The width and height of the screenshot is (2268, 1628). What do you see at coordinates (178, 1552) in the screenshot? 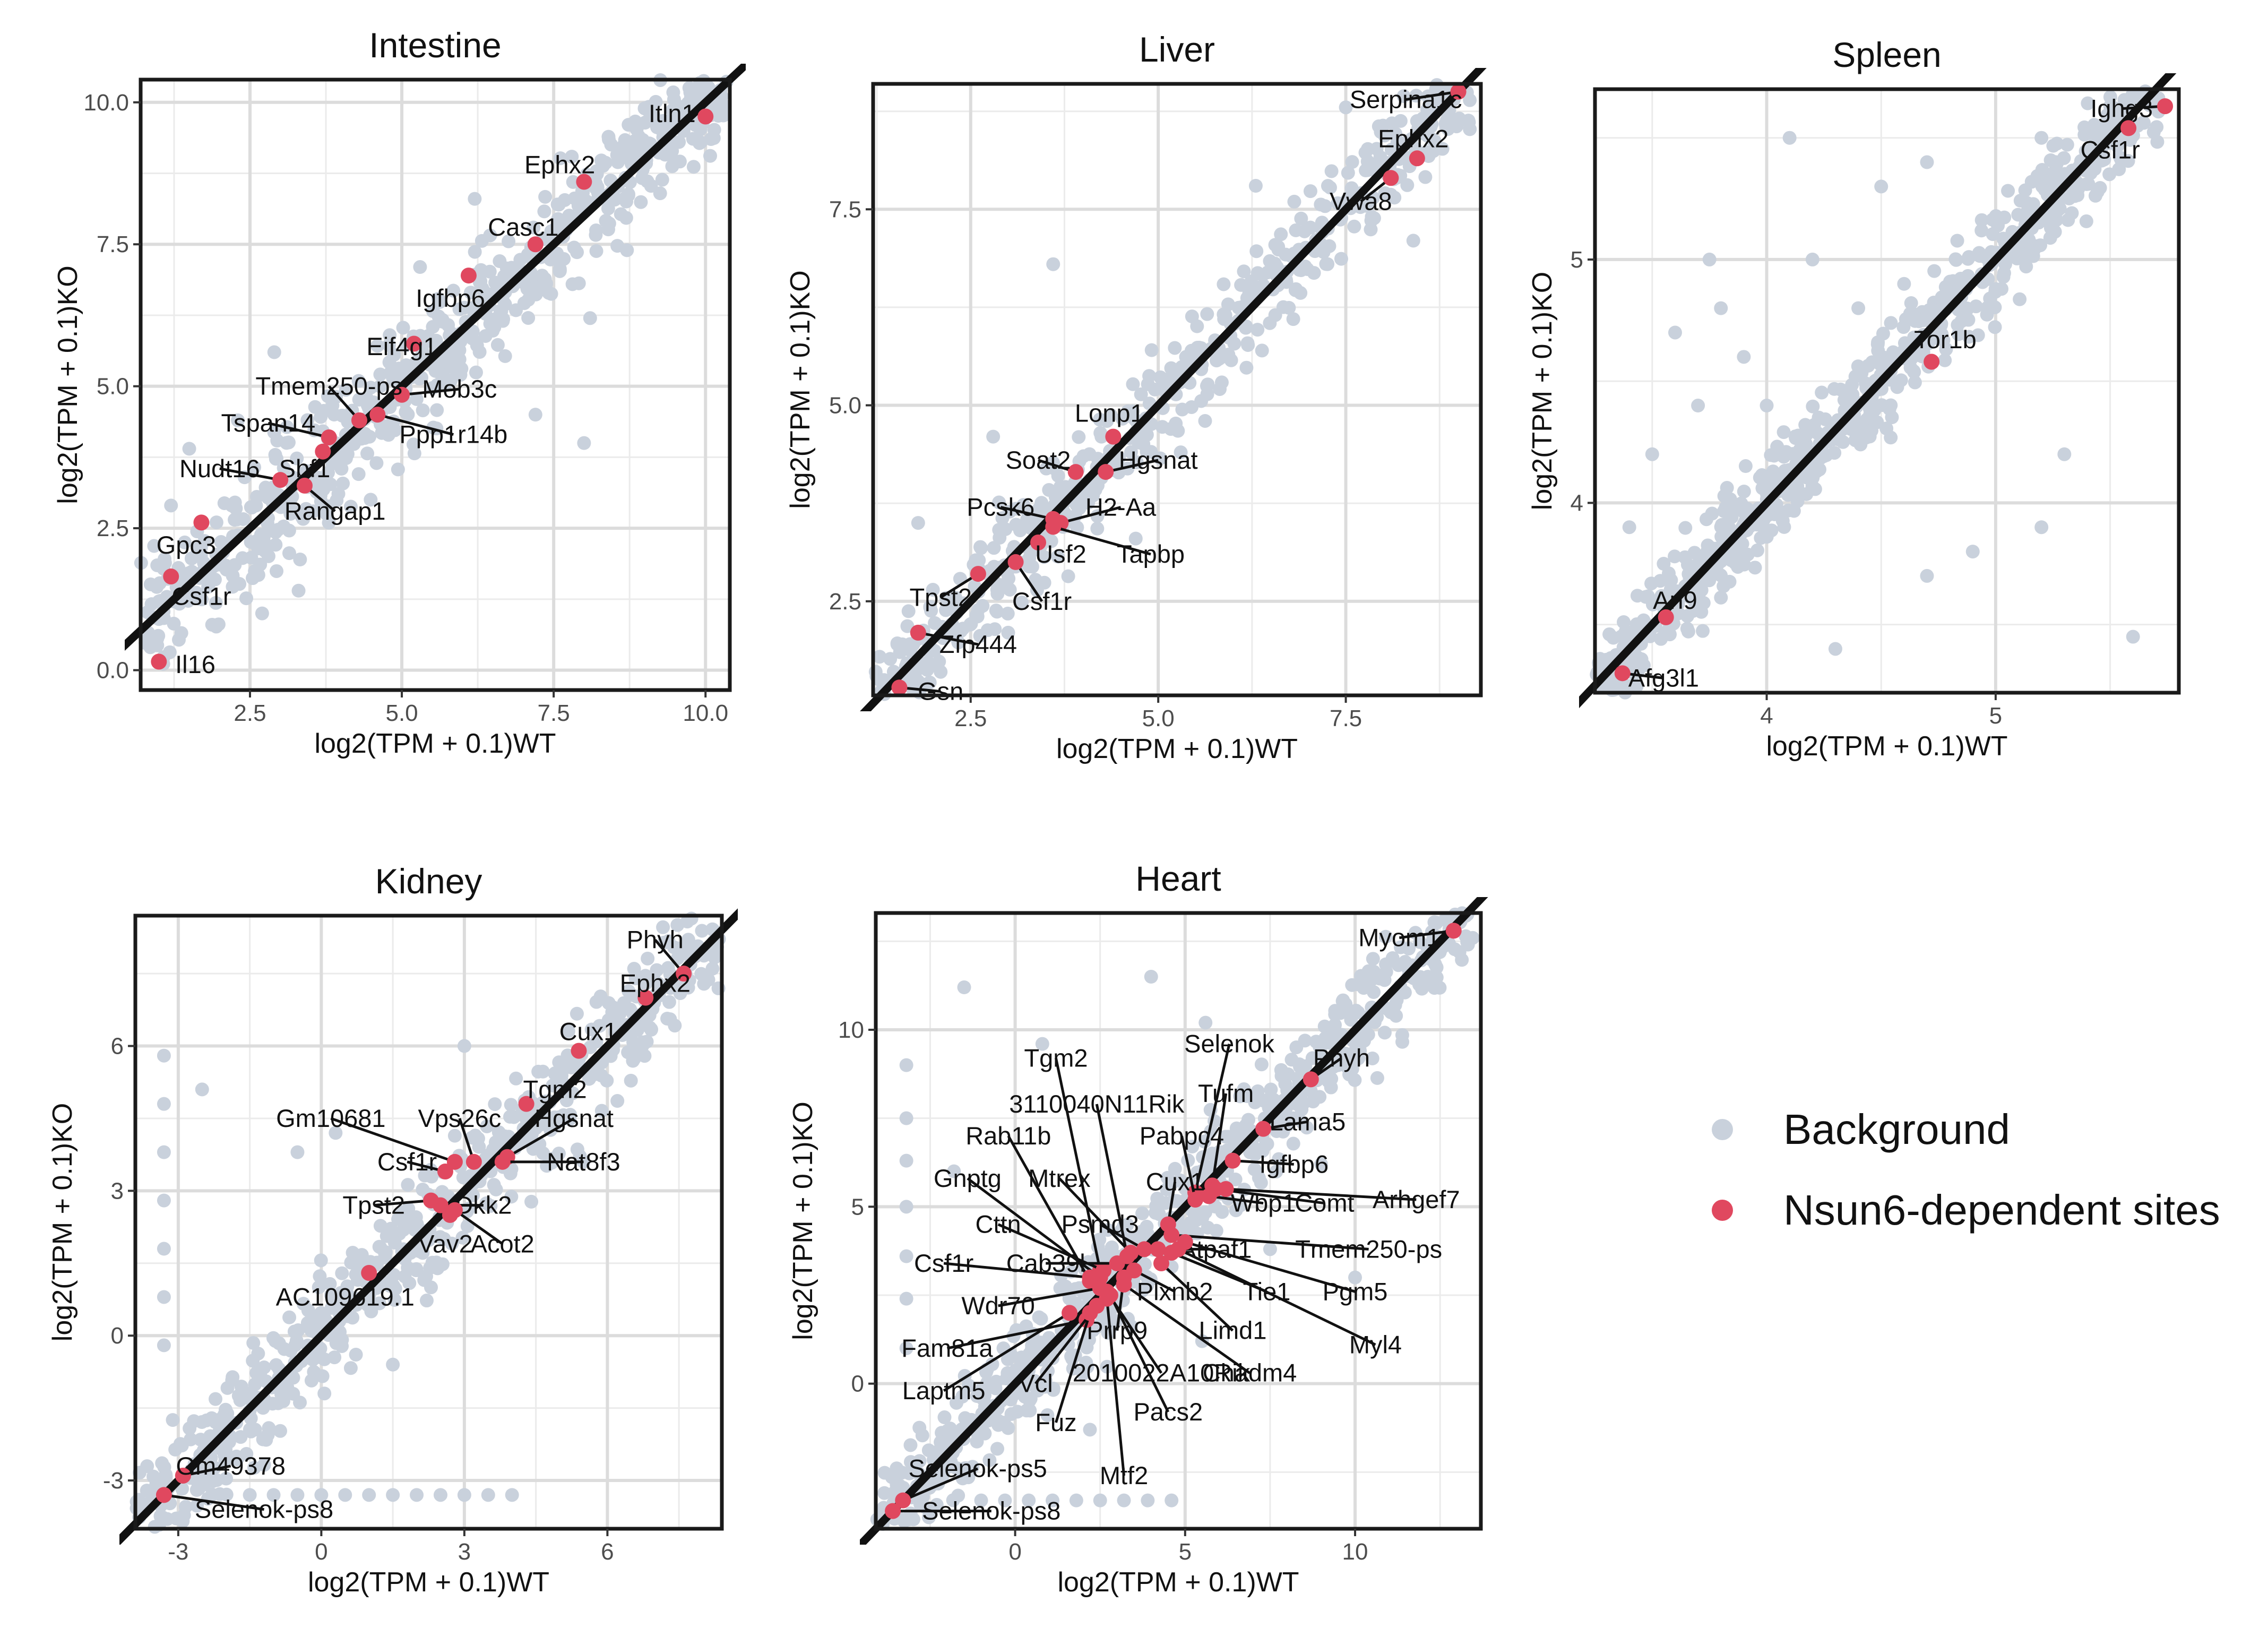
I see `x-tick-label: -3` at bounding box center [178, 1552].